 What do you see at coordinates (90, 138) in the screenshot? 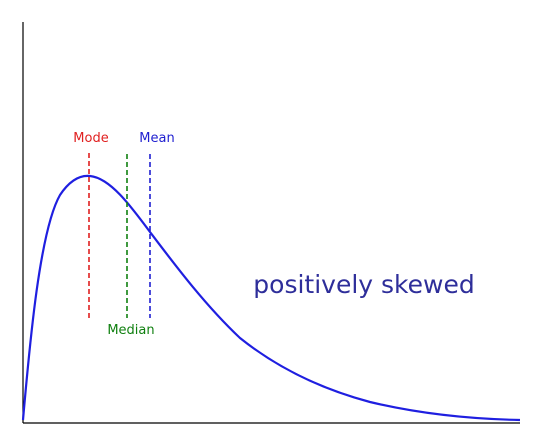
I see `mode-label: Mode` at bounding box center [90, 138].